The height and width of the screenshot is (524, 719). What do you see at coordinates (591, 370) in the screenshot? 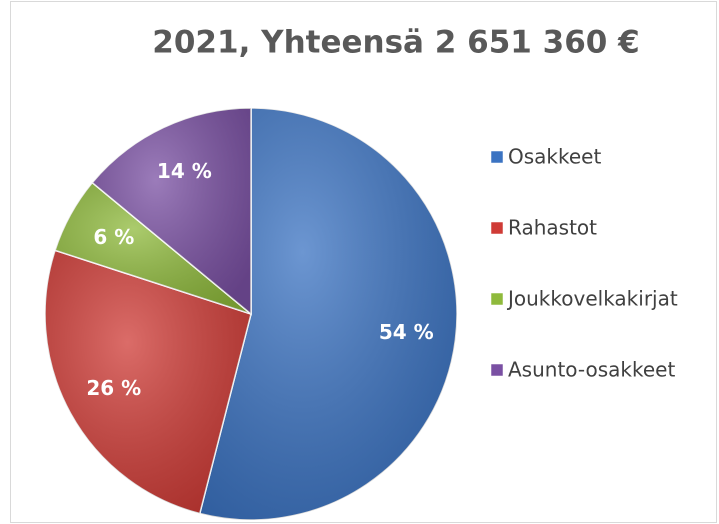
I see `legend-label: Asunto-osakkeet` at bounding box center [591, 370].